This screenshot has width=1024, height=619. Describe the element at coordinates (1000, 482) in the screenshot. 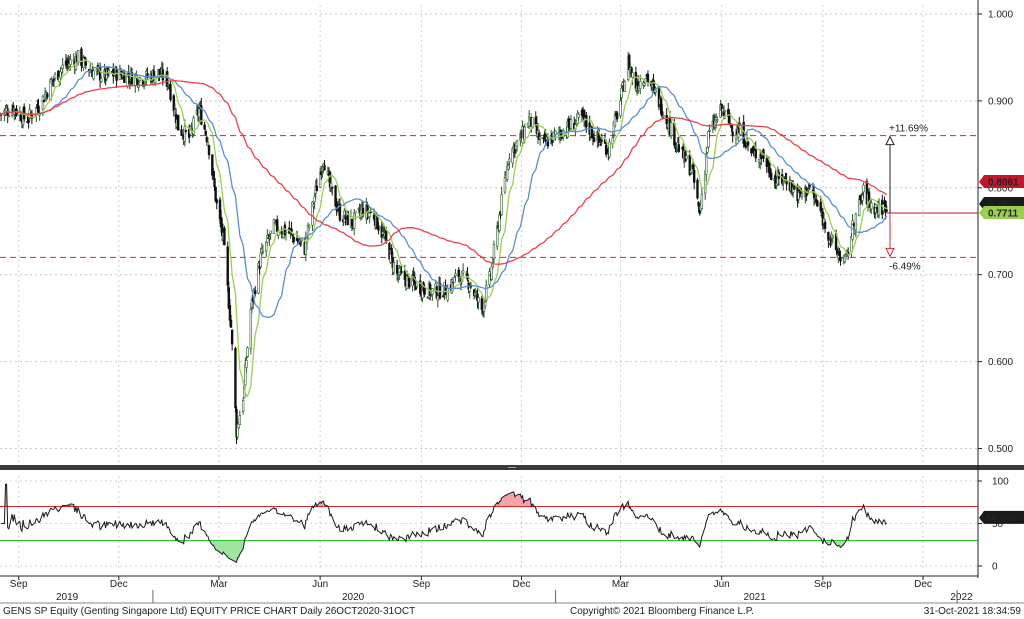

I see `rsi-y-tick-label: 100` at that location.